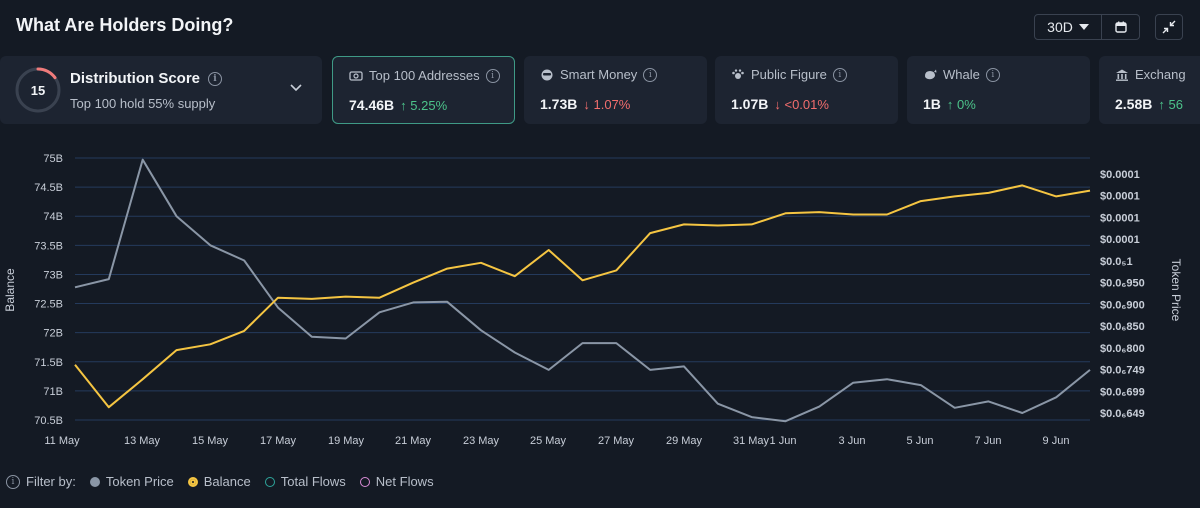 The image size is (1200, 508). I want to click on total-flows-legend-dot, so click(269, 481).